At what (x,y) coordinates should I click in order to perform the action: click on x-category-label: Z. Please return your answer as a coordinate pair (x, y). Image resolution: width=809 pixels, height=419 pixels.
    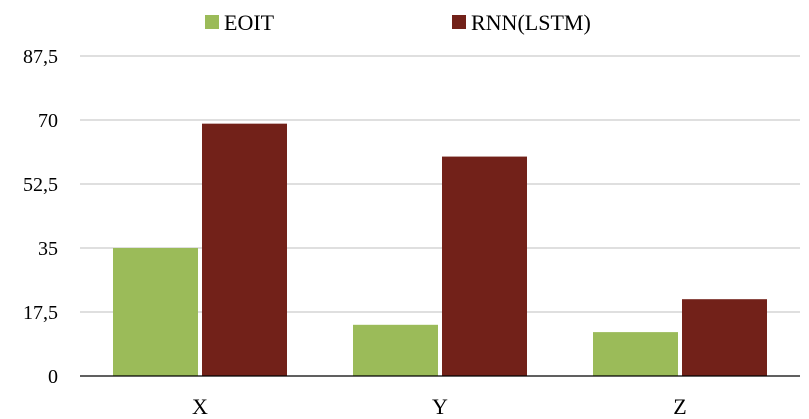
    Looking at the image, I should click on (679, 406).